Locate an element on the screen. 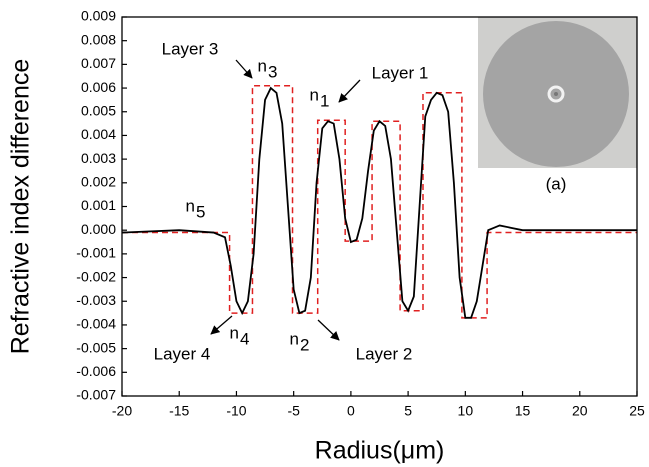 Image resolution: width=649 pixels, height=467 pixels. x-tick-label: 20 is located at coordinates (580, 411).